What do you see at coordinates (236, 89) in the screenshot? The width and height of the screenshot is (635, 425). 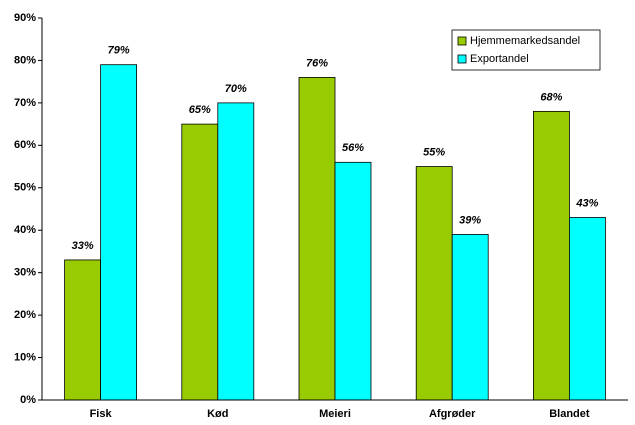 I see `value-label: 70%` at bounding box center [236, 89].